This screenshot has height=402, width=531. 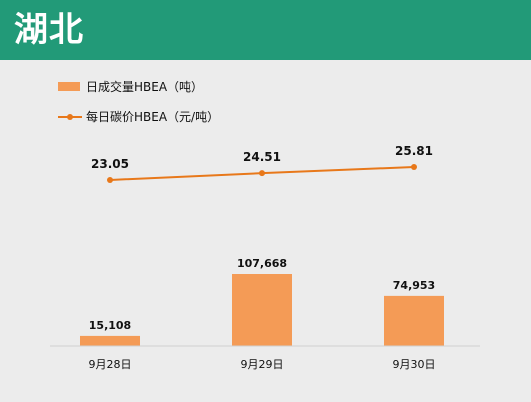 I want to click on header-banner: 湖北, so click(x=265, y=30).